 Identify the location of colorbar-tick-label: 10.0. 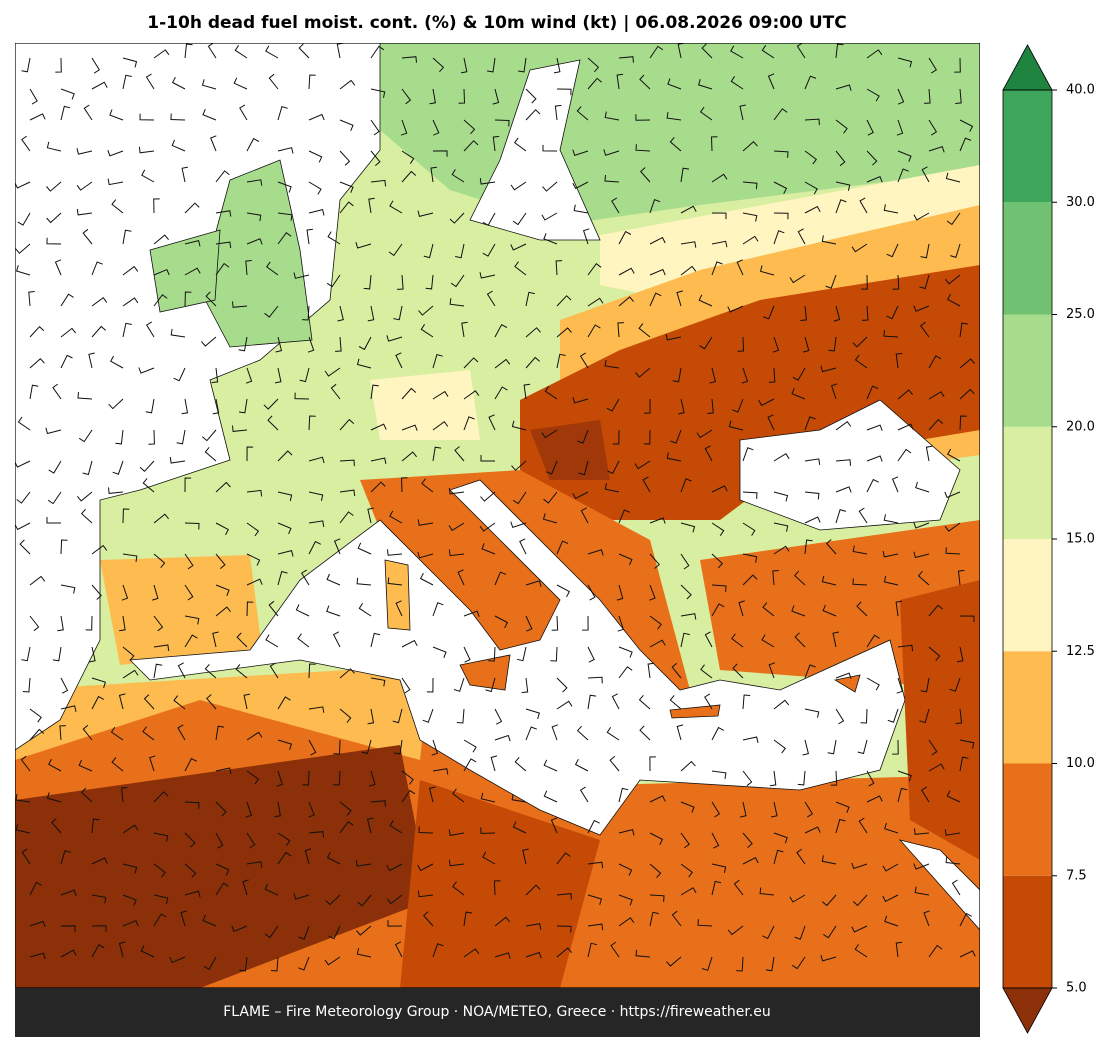
(1080, 763).